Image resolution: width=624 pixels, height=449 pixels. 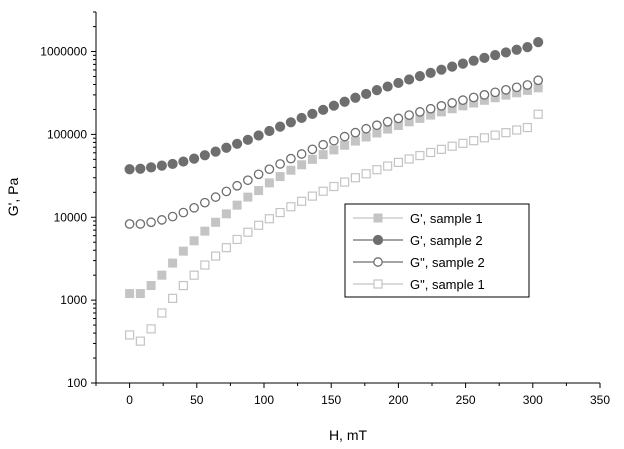 I want to click on legend-label: G', sample 2, so click(x=446, y=240).